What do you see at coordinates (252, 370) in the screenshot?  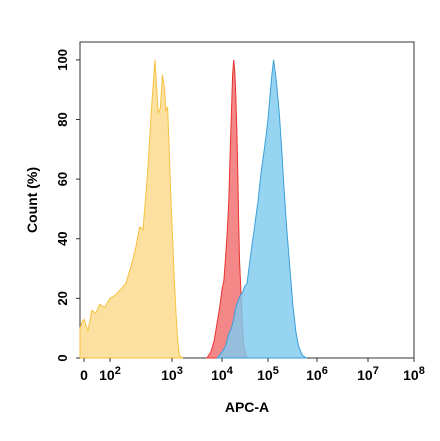 I see `x-axis-ticks: 0 10² 10³ 10⁴ 10⁵ 10⁶ 10⁷ 10⁸` at bounding box center [252, 370].